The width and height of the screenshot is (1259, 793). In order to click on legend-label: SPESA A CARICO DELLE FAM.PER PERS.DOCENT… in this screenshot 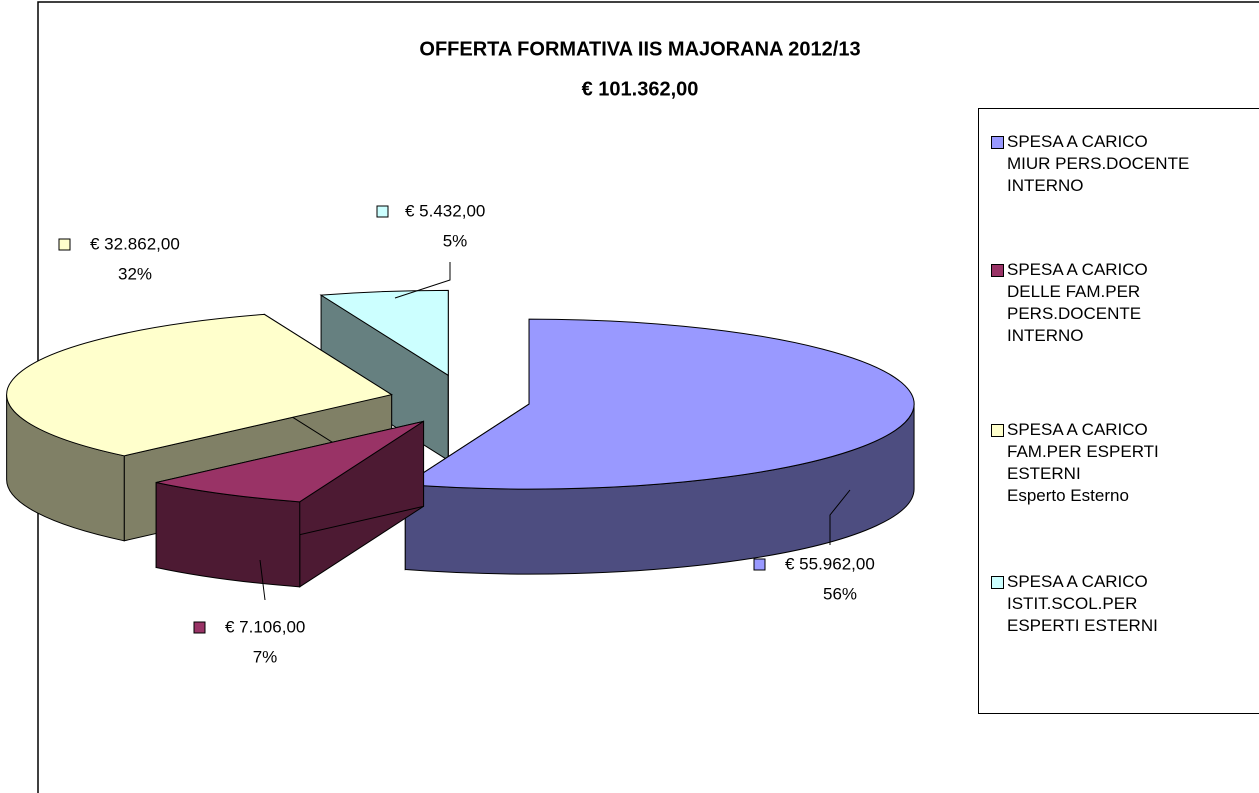, I will do `click(1077, 302)`.